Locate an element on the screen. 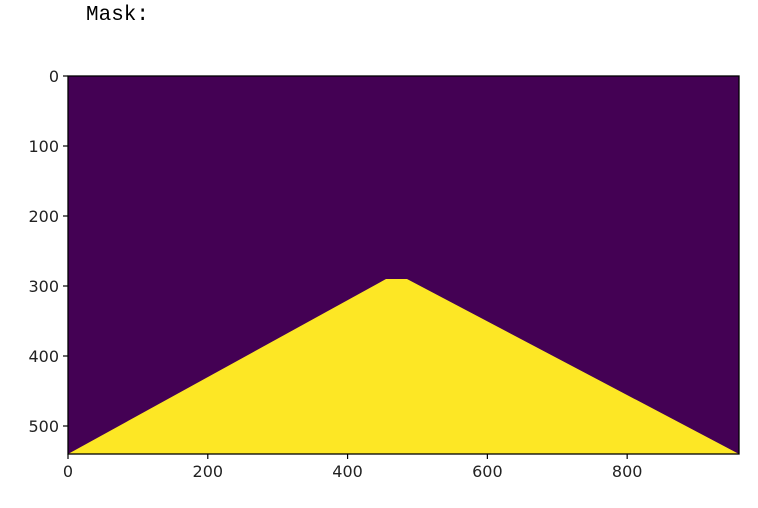 This screenshot has height=508, width=758. y-tick-label-200: 200 is located at coordinates (43, 216).